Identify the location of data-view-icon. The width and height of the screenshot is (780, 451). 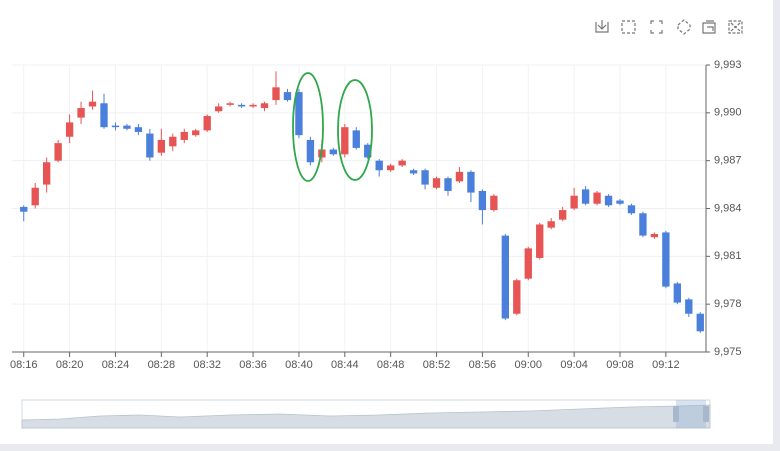
(709, 27).